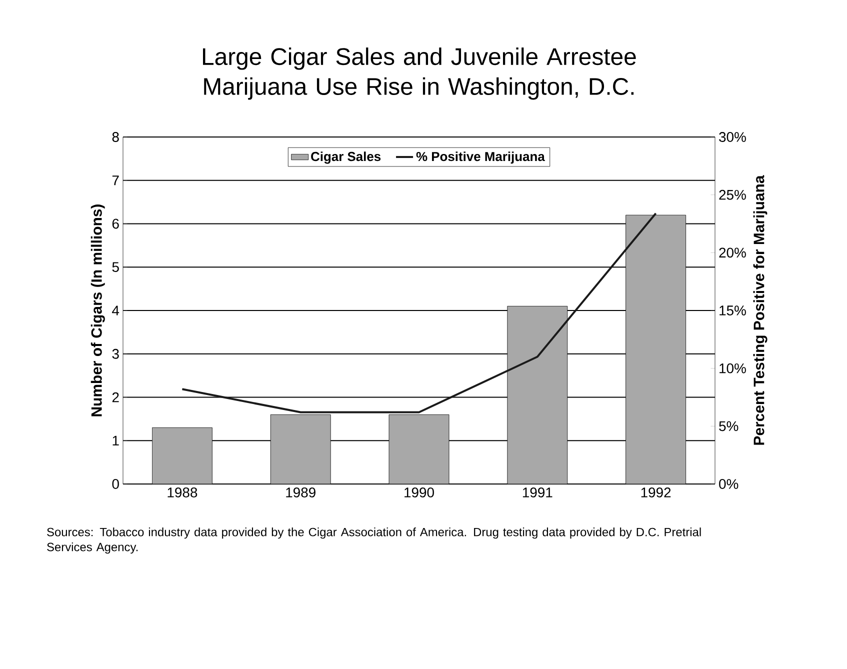 The height and width of the screenshot is (669, 847). Describe the element at coordinates (115, 353) in the screenshot. I see `y-tick-label: 3` at that location.